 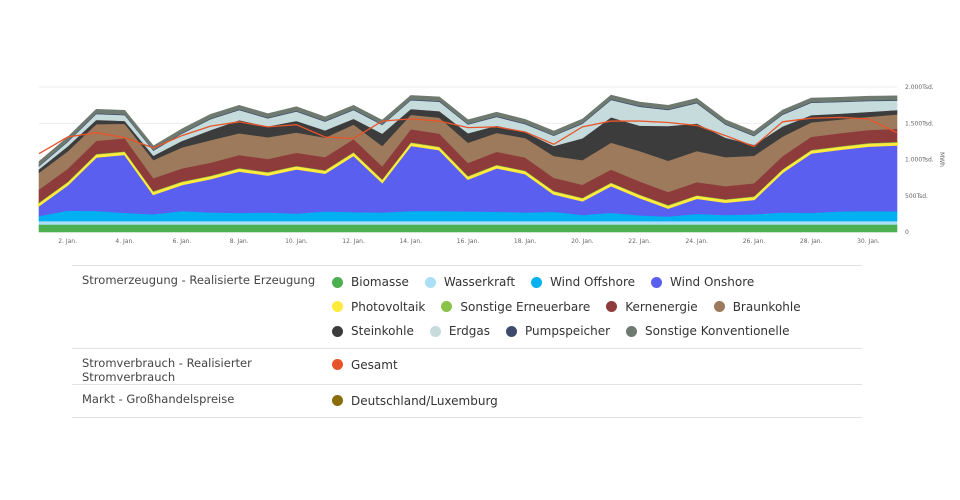 What do you see at coordinates (907, 232) in the screenshot?
I see `y-tick-label: 0` at bounding box center [907, 232].